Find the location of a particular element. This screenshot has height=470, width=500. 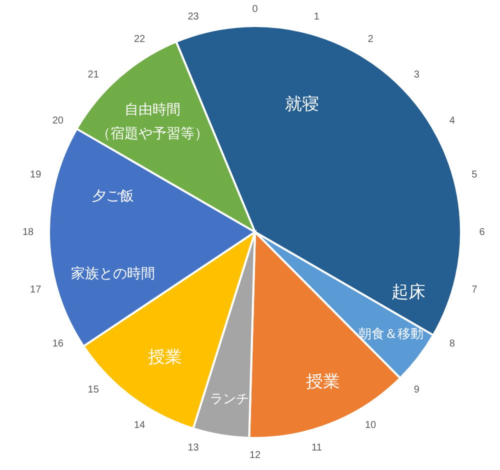

text: 11 is located at coordinates (317, 448).